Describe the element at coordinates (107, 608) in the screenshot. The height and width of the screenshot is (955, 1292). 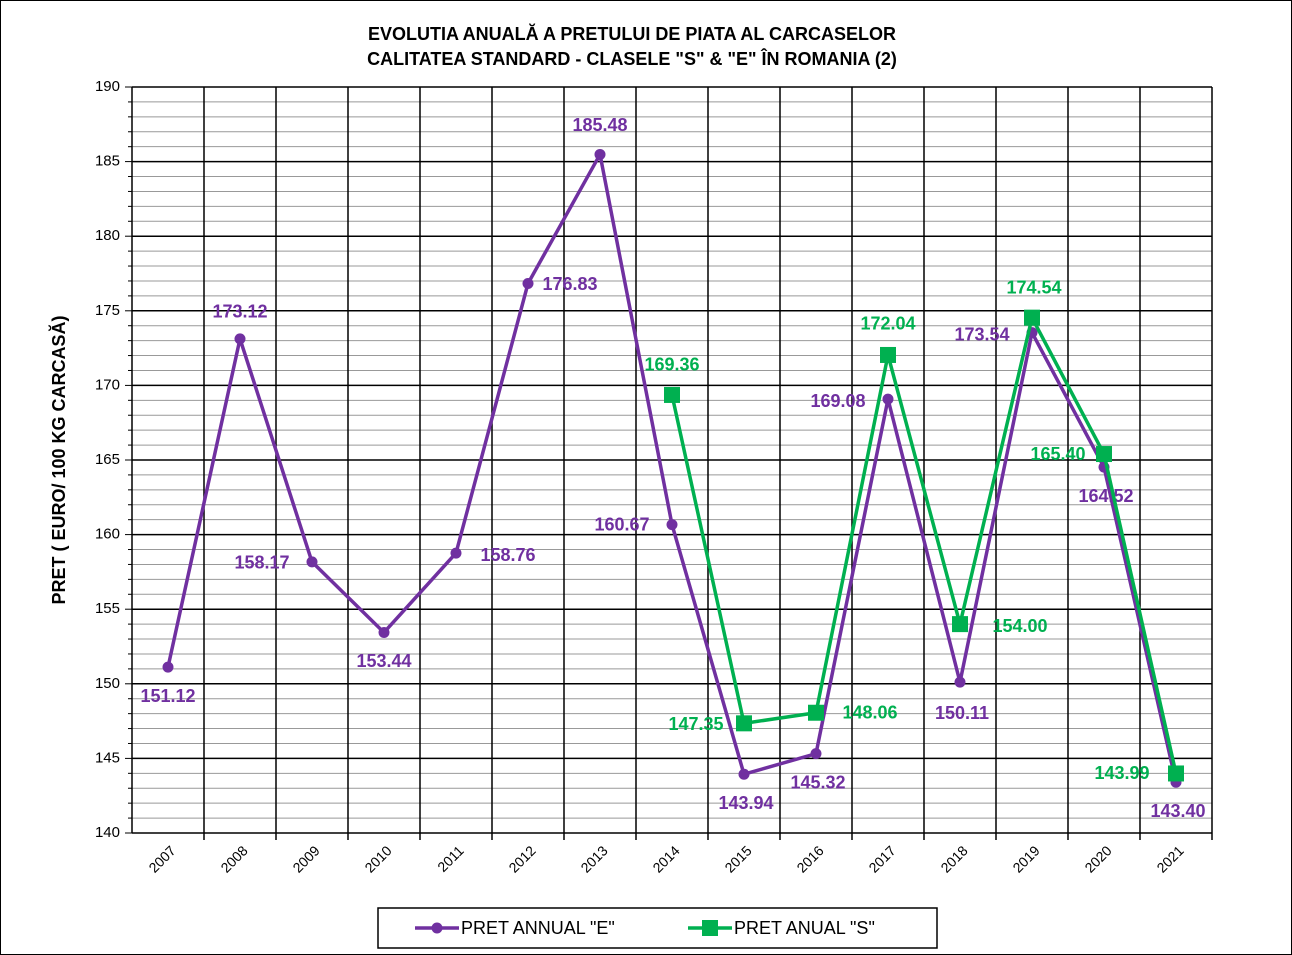
I see `y-tick-label: 155` at that location.